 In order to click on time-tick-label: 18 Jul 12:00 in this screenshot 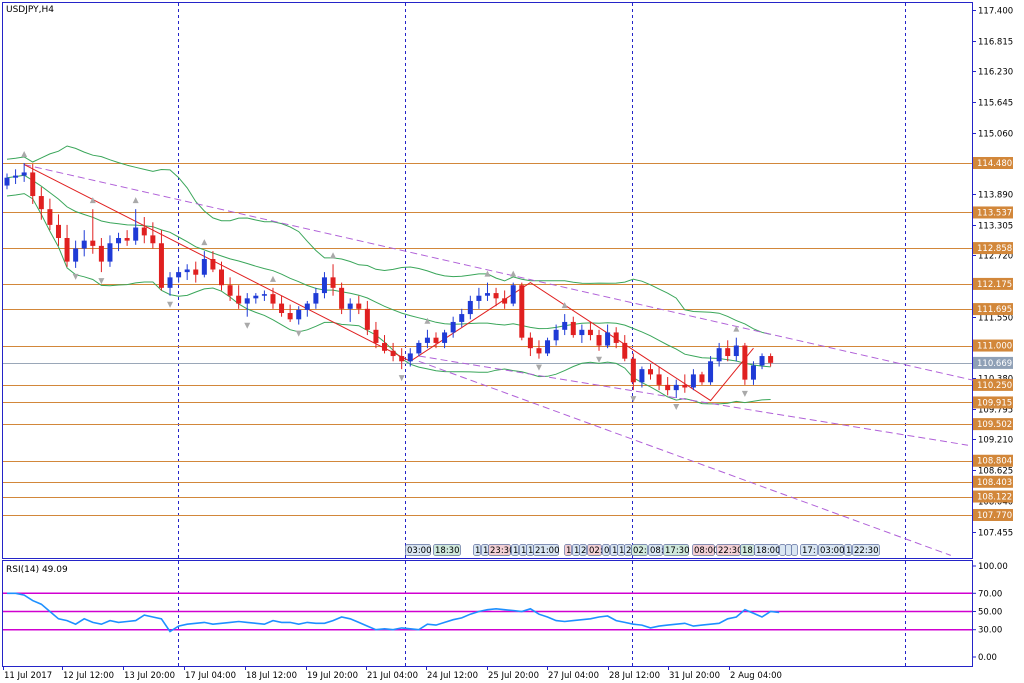, I will do `click(271, 676)`.